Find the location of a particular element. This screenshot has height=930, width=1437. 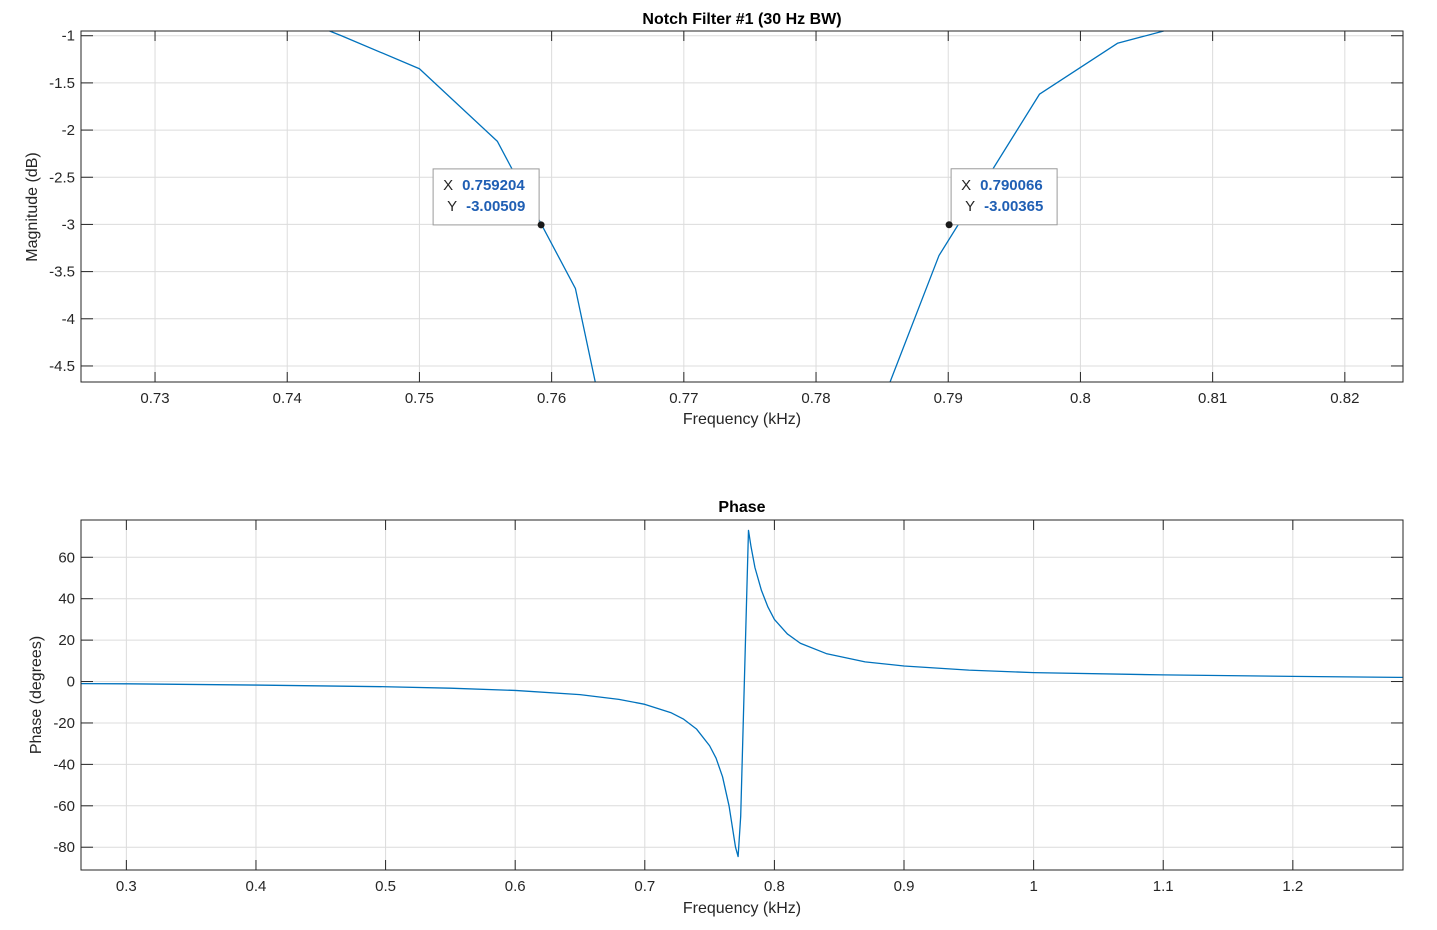

magnitude-y-axis-label: Magnitude (dB) is located at coordinates (32, 206).